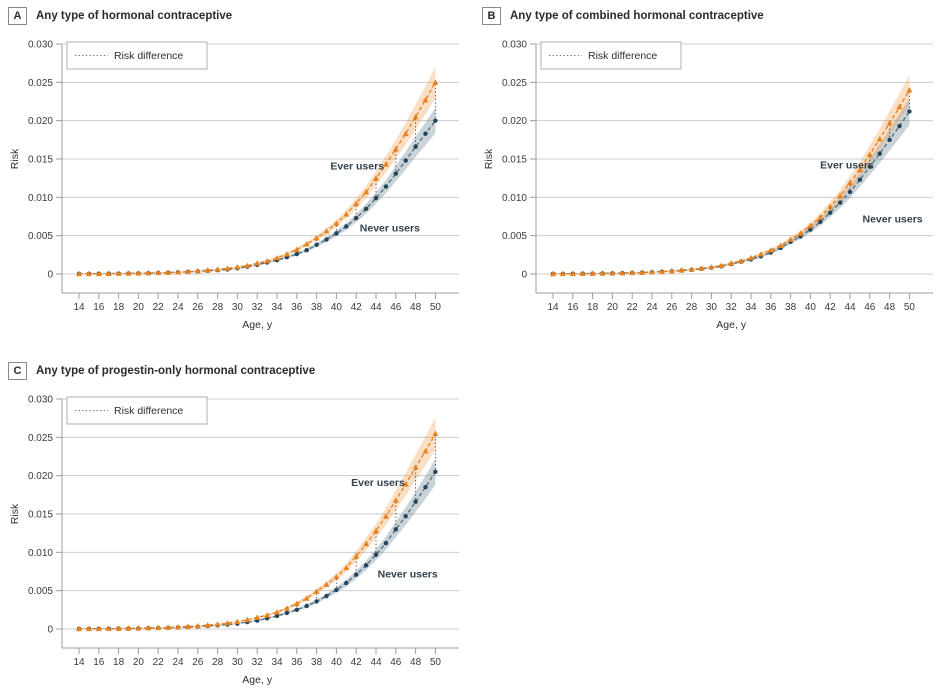 This screenshot has height=692, width=944. Describe the element at coordinates (40, 160) in the screenshot. I see `y-tick-label: 0.015` at that location.